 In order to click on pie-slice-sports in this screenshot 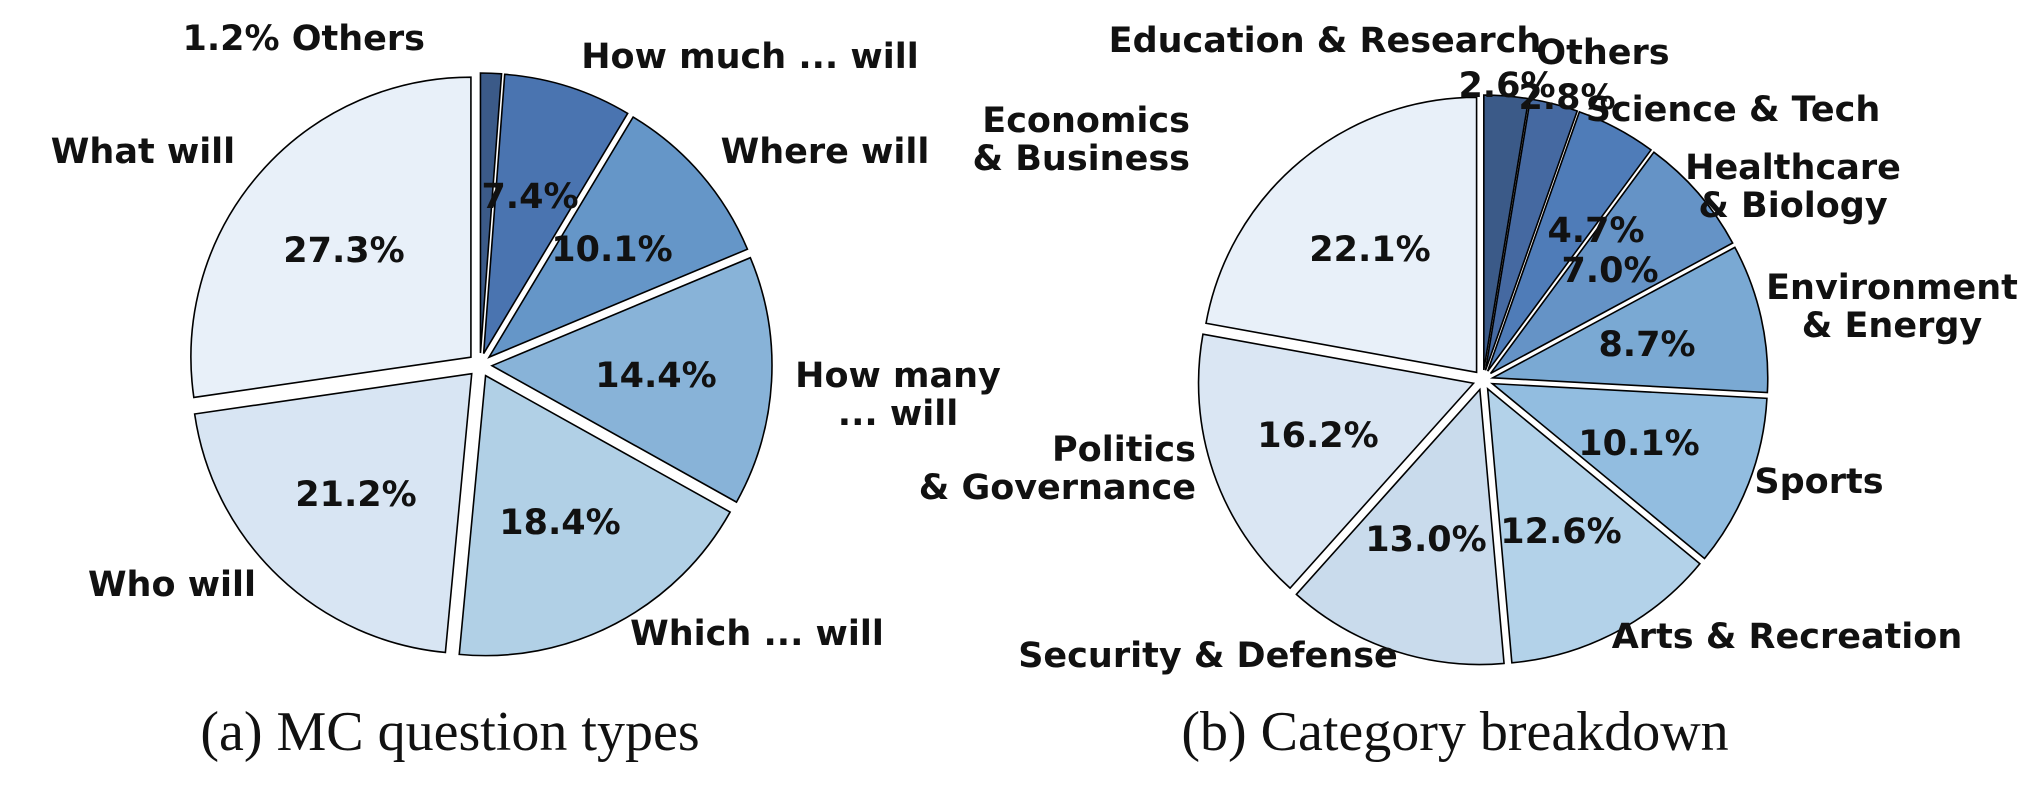, I will do `click(1628, 471)`.